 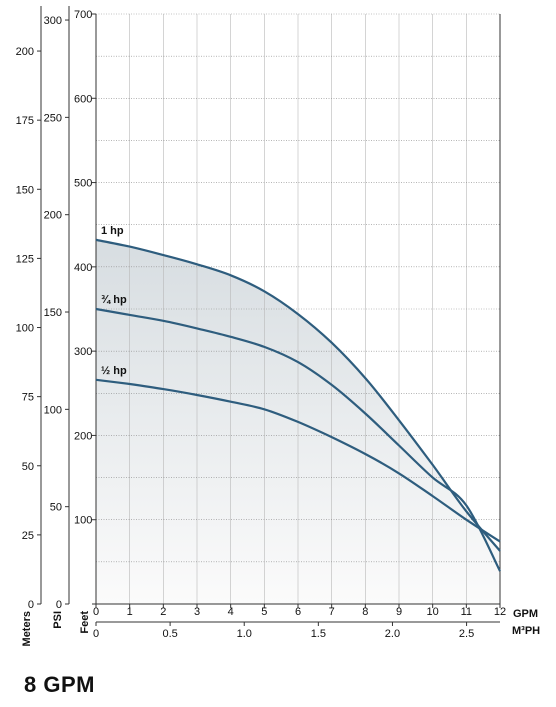 What do you see at coordinates (83, 521) in the screenshot?
I see `feet-tick-label: 100` at bounding box center [83, 521].